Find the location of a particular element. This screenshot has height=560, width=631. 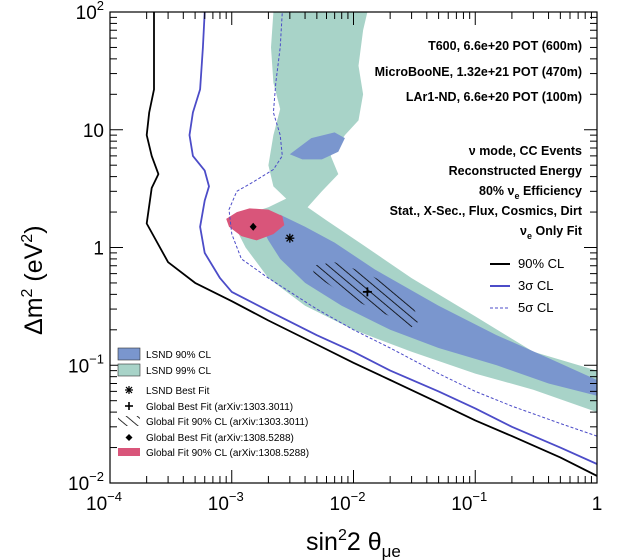

annotation-efficiency: 80% νe Efficiency is located at coordinates (530, 192).